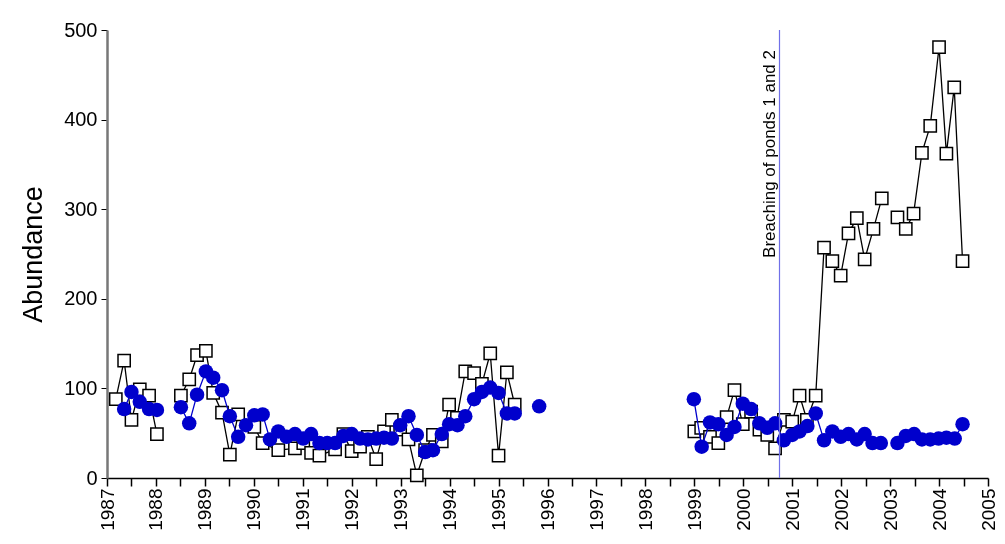 Image resolution: width=1005 pixels, height=544 pixels. What do you see at coordinates (254, 509) in the screenshot?
I see `x-tick-label: 1990` at bounding box center [254, 509].